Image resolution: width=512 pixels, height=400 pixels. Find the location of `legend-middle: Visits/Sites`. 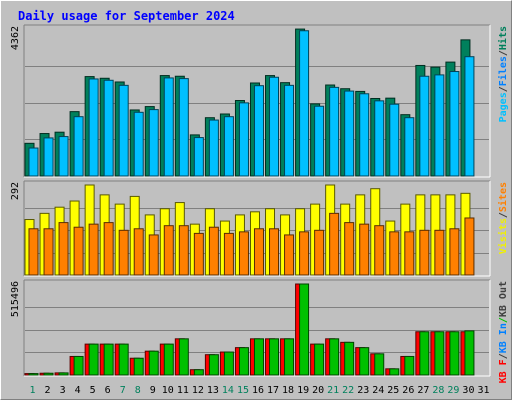

legend-middle: Visits/Sites is located at coordinates (503, 218).